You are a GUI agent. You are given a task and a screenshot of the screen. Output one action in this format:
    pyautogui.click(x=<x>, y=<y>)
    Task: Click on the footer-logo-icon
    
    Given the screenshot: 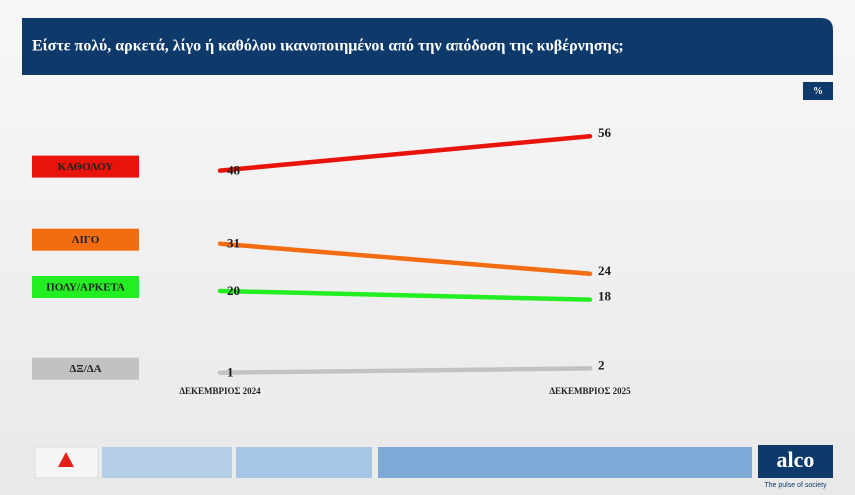 What is the action you would take?
    pyautogui.click(x=66, y=459)
    